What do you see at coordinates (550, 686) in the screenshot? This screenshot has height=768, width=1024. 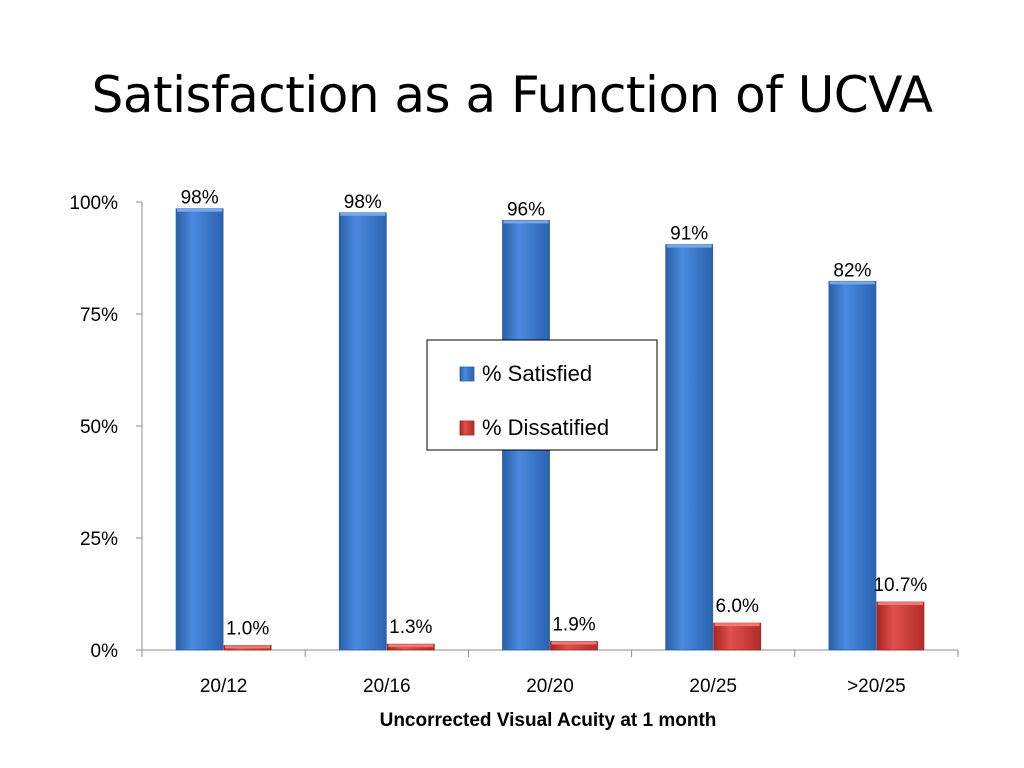 I see `x-tick-label: 20/20` at bounding box center [550, 686].